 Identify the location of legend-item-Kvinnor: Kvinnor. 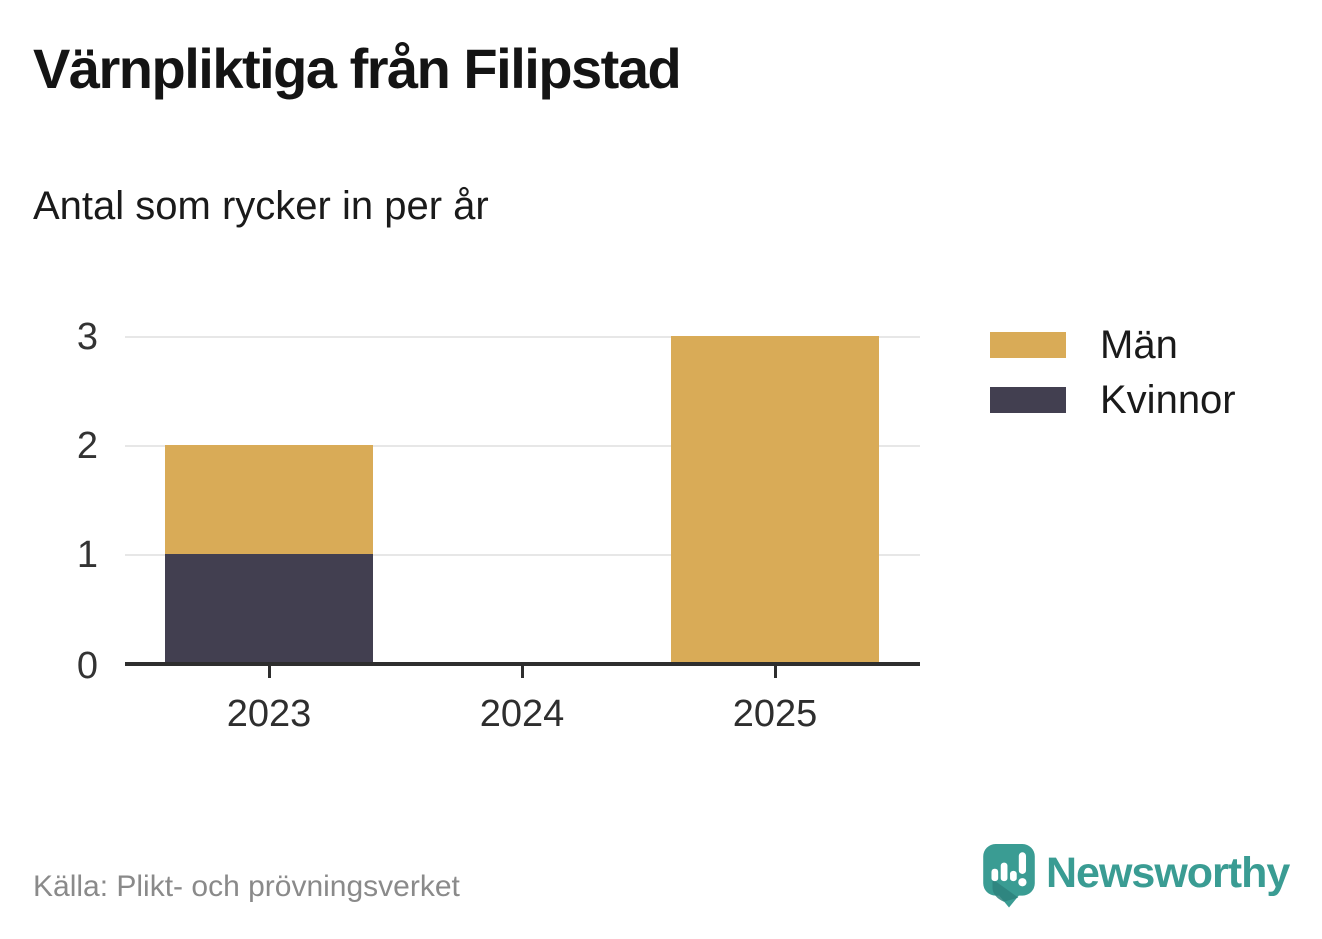
(1113, 400).